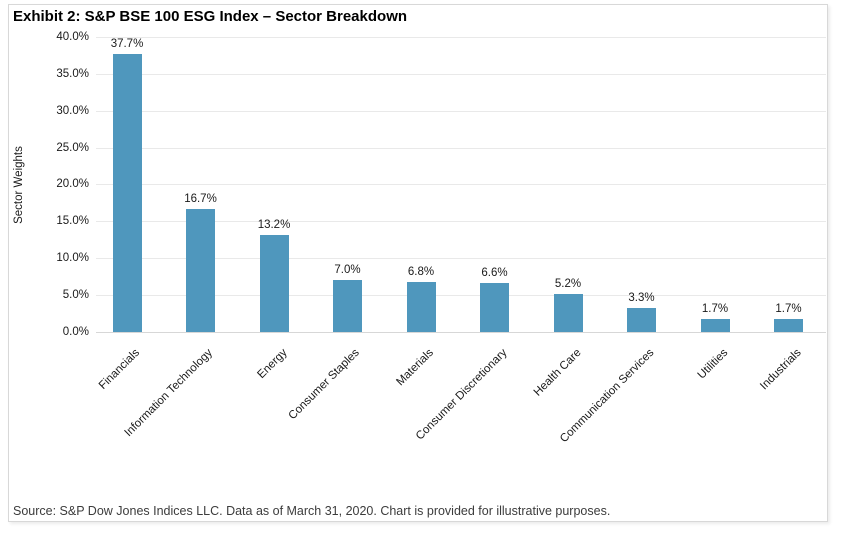 The width and height of the screenshot is (843, 537). What do you see at coordinates (72, 148) in the screenshot?
I see `y-axis-tick-label: 25.0%` at bounding box center [72, 148].